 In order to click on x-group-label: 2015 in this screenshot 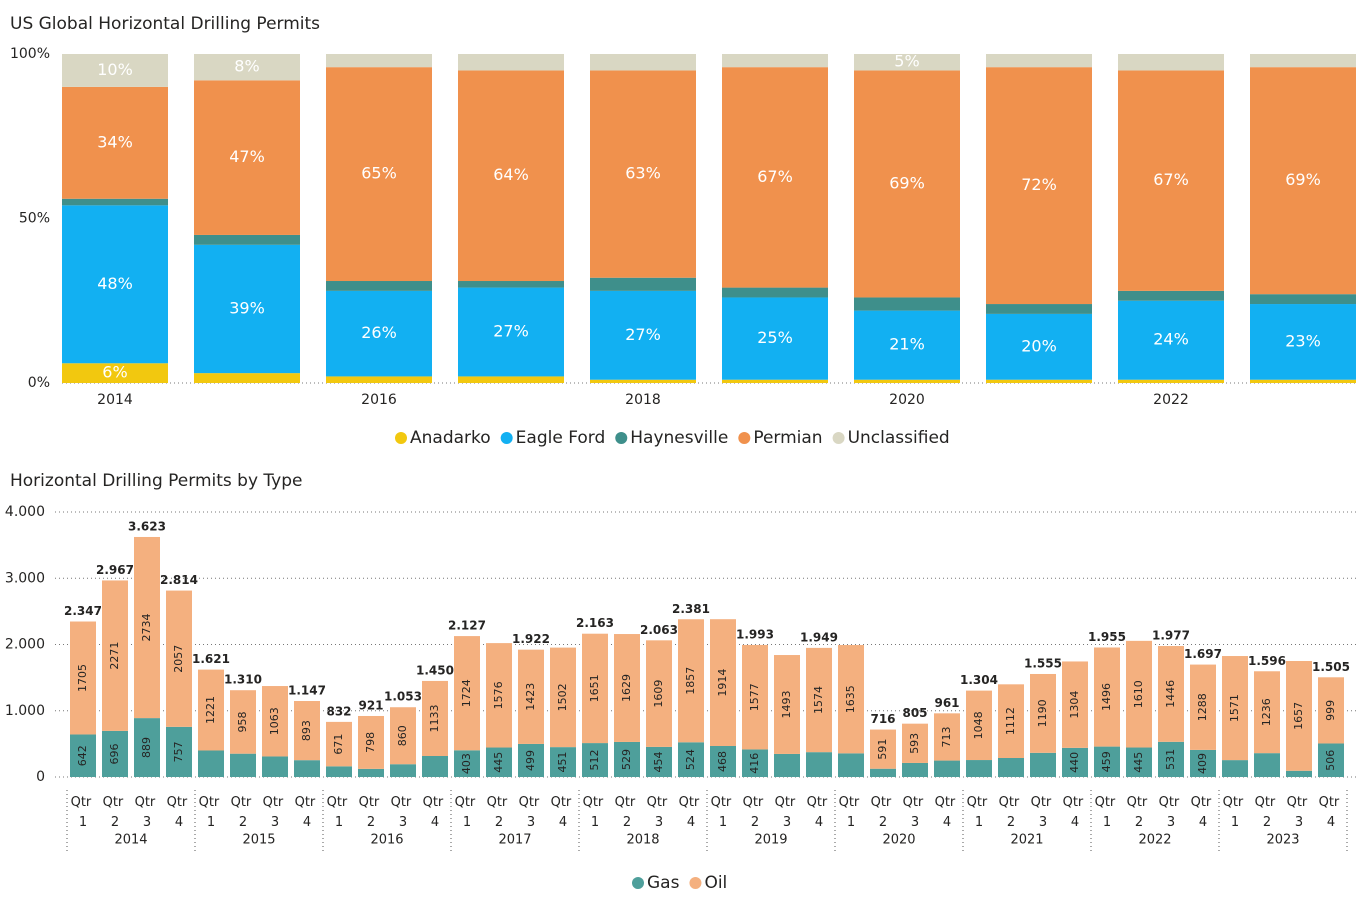, I will do `click(258, 840)`.